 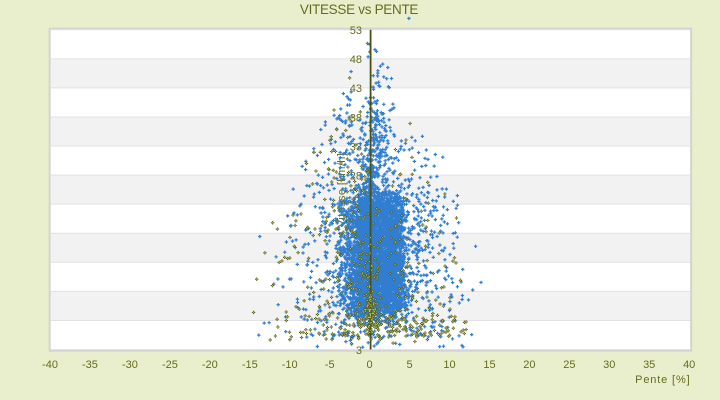 What do you see at coordinates (410, 365) in the screenshot?
I see `svg-text: 5` at bounding box center [410, 365].